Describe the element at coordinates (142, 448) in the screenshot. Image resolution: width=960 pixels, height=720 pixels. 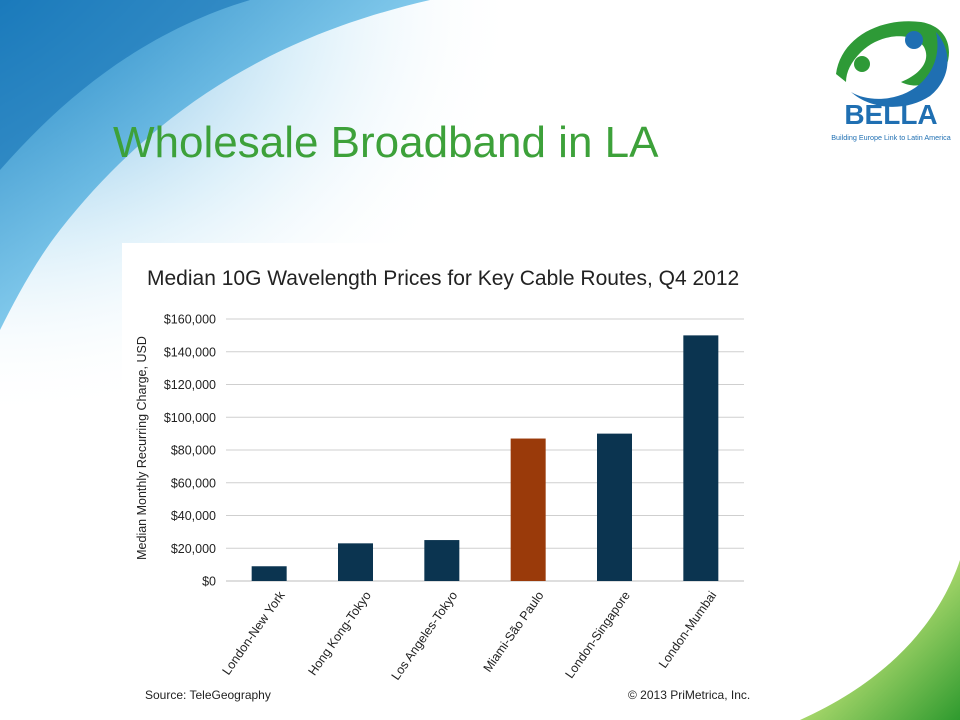
I see `y-axis-label: Median Monthly Recurring Charge, USD` at that location.